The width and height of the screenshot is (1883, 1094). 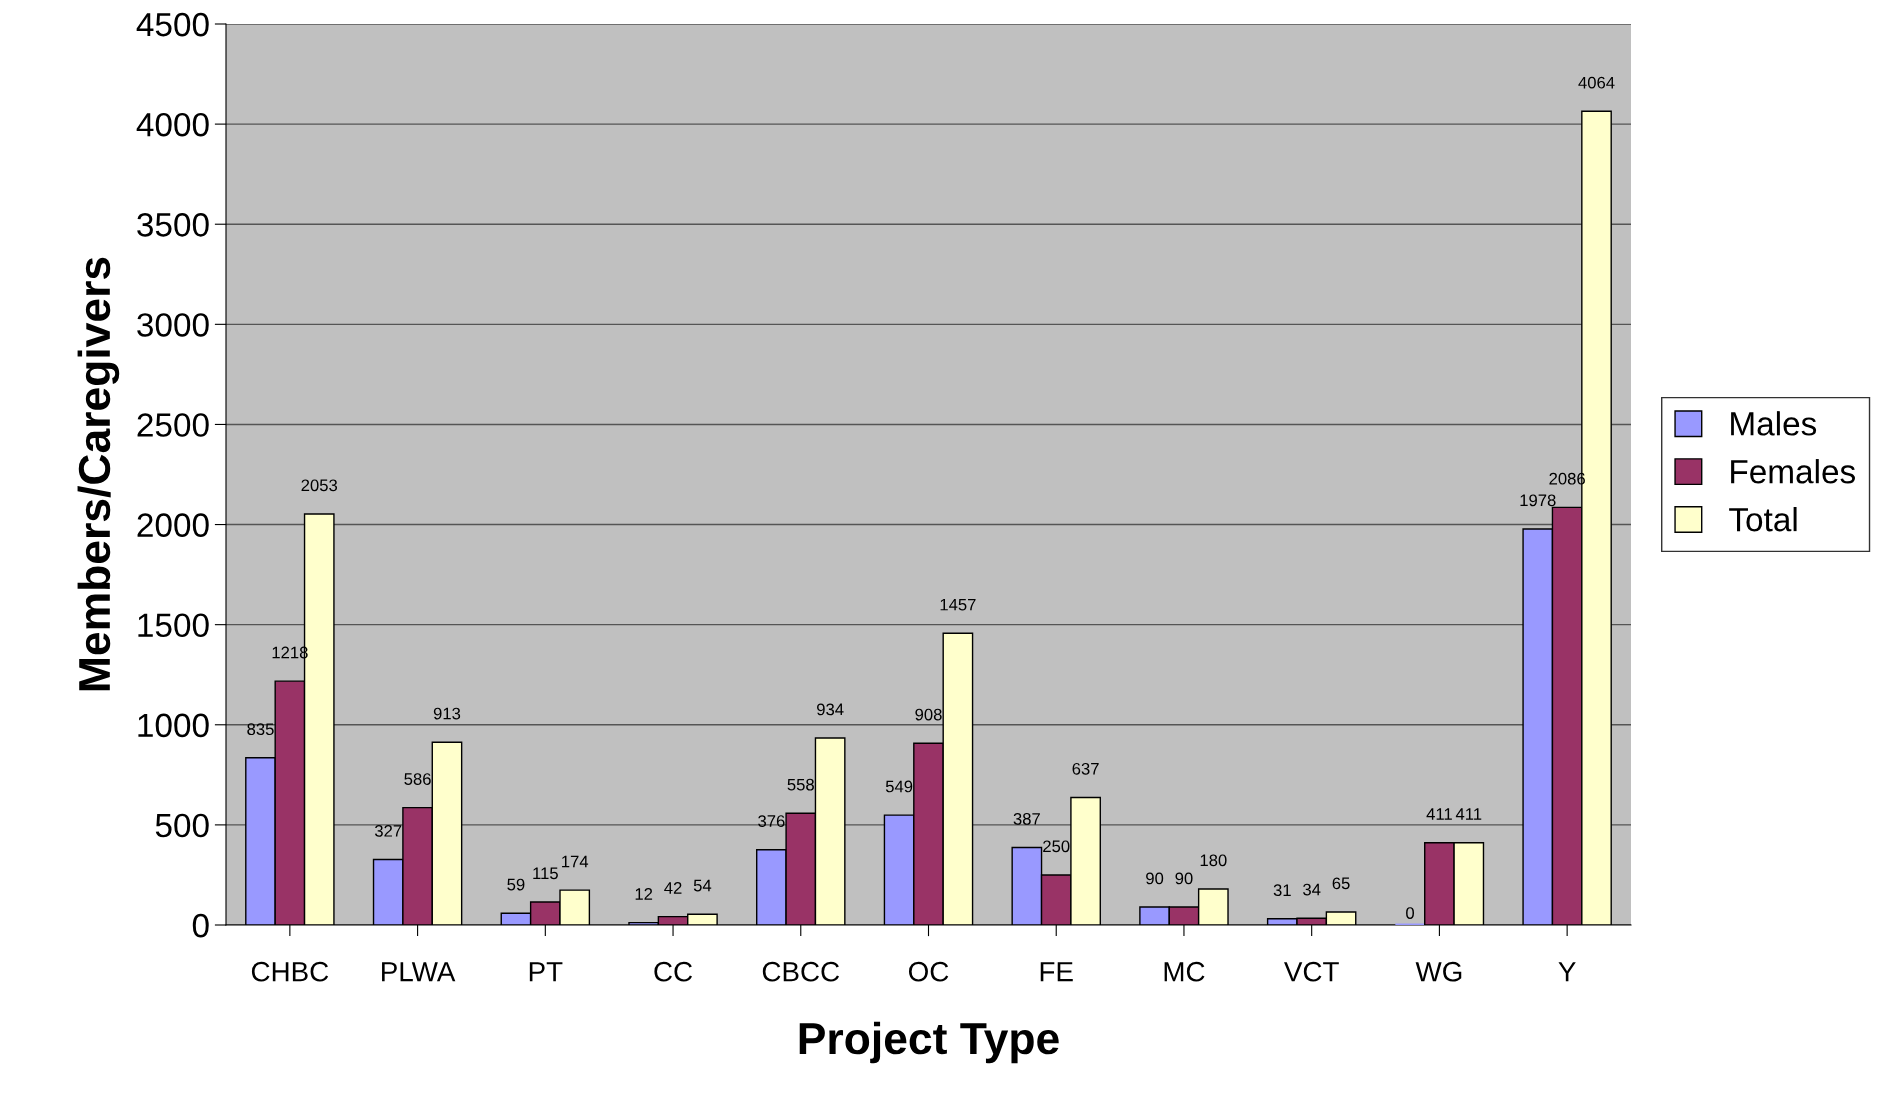 I want to click on x-tick-label: PLWA, so click(x=419, y=972).